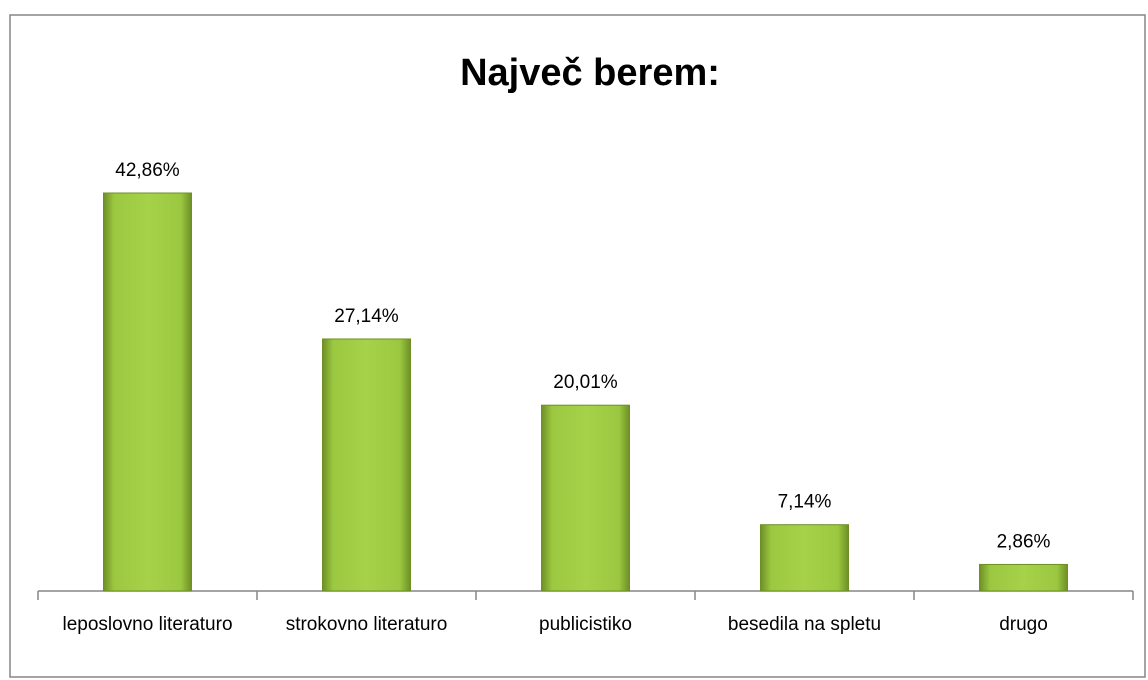  I want to click on data-label: 27,14%, so click(366, 316).